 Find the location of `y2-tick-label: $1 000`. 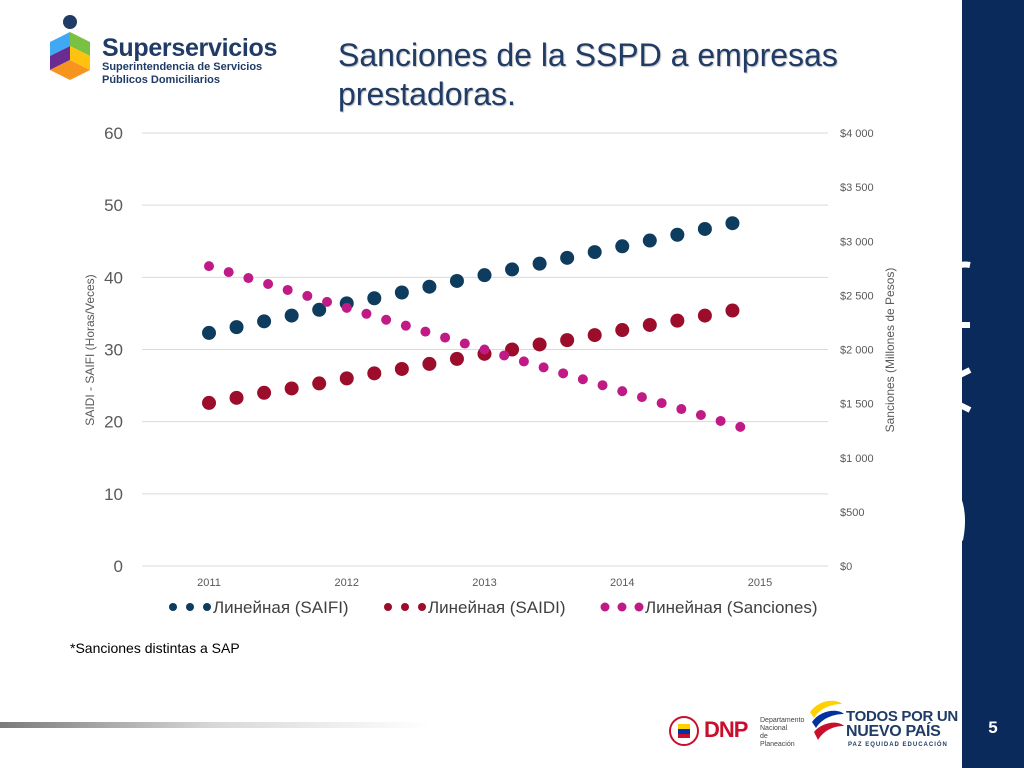

y2-tick-label: $1 000 is located at coordinates (857, 459).